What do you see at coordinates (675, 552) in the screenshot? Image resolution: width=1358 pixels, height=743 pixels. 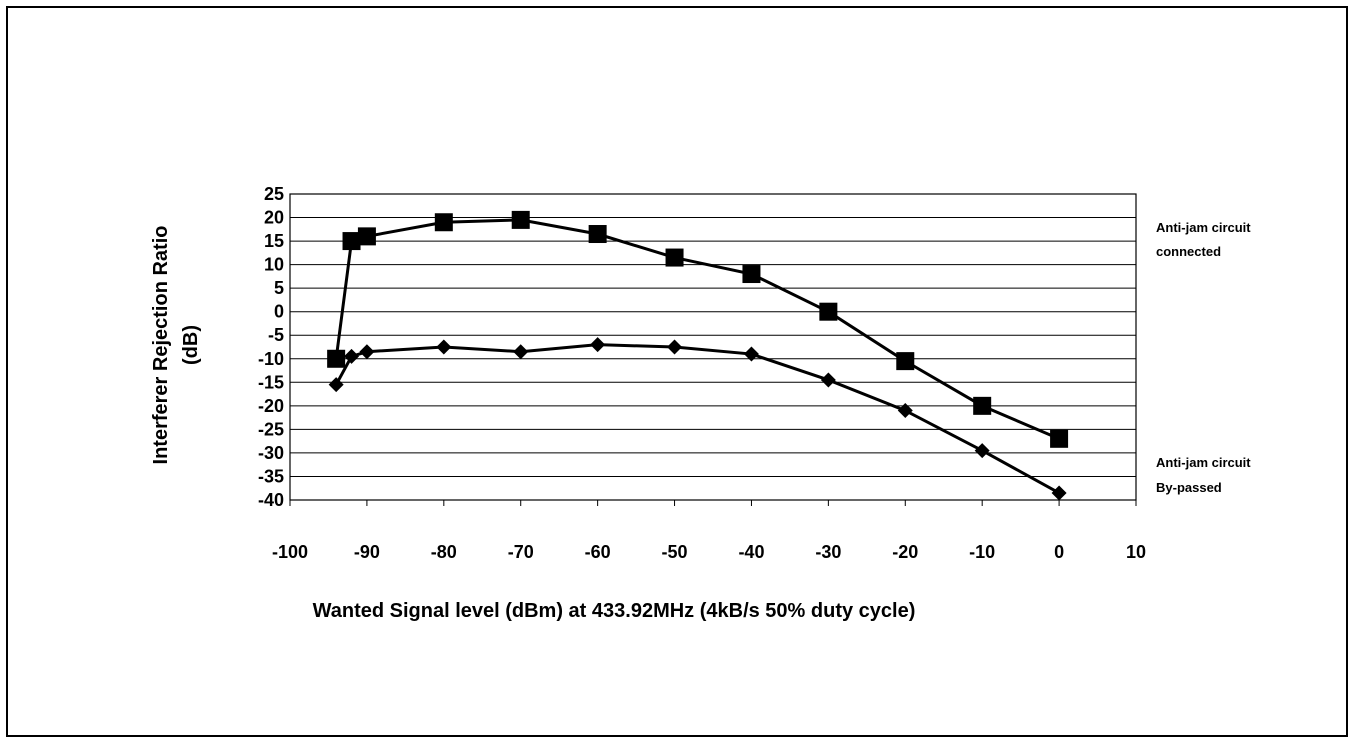 I see `x-tick-label: -50` at bounding box center [675, 552].